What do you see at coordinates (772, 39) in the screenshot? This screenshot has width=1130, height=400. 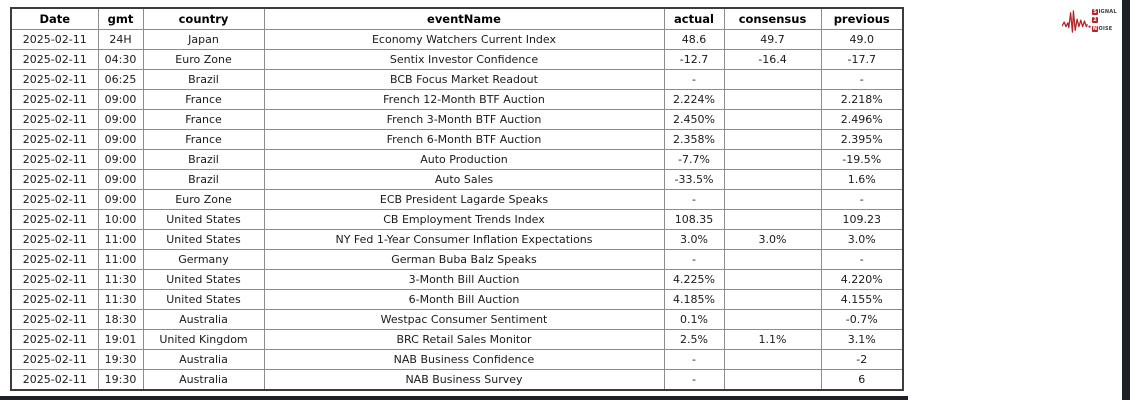 I see `cell-consensus: 49.7` at bounding box center [772, 39].